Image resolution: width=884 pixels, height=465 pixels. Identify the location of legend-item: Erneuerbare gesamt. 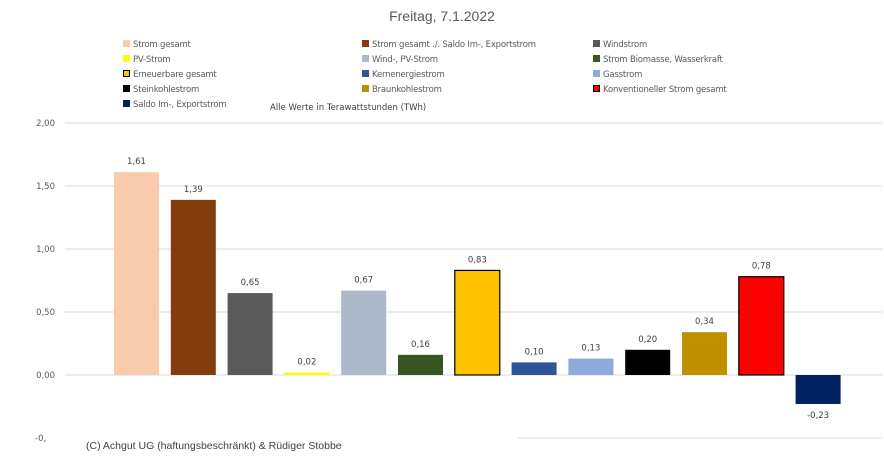
(170, 75).